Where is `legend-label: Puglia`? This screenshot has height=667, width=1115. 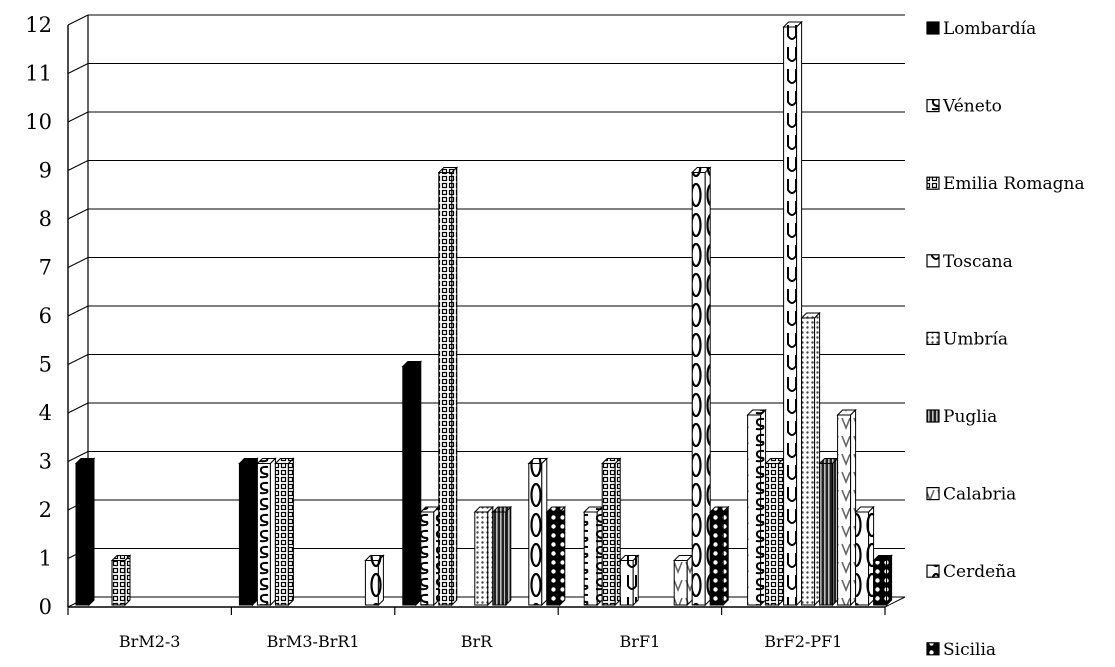
legend-label: Puglia is located at coordinates (970, 417).